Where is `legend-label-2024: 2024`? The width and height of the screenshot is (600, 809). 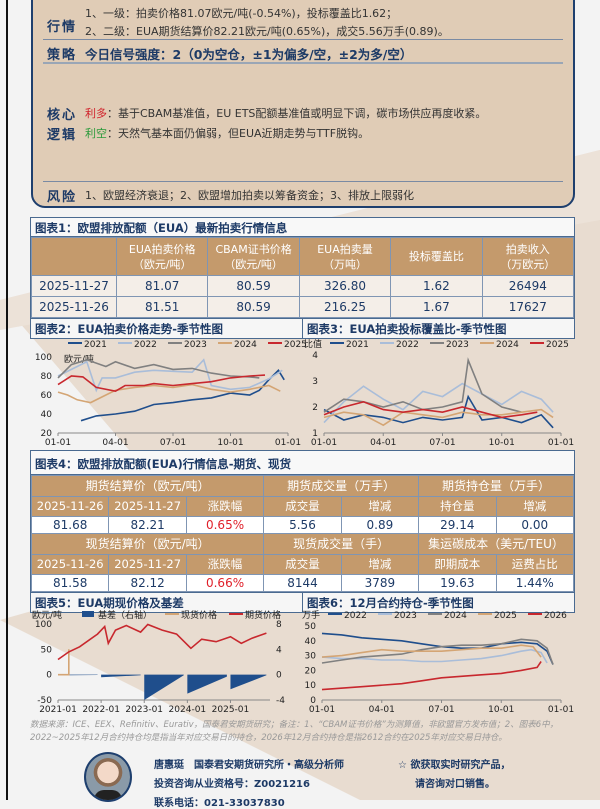 legend-label-2024: 2024 is located at coordinates (507, 345).